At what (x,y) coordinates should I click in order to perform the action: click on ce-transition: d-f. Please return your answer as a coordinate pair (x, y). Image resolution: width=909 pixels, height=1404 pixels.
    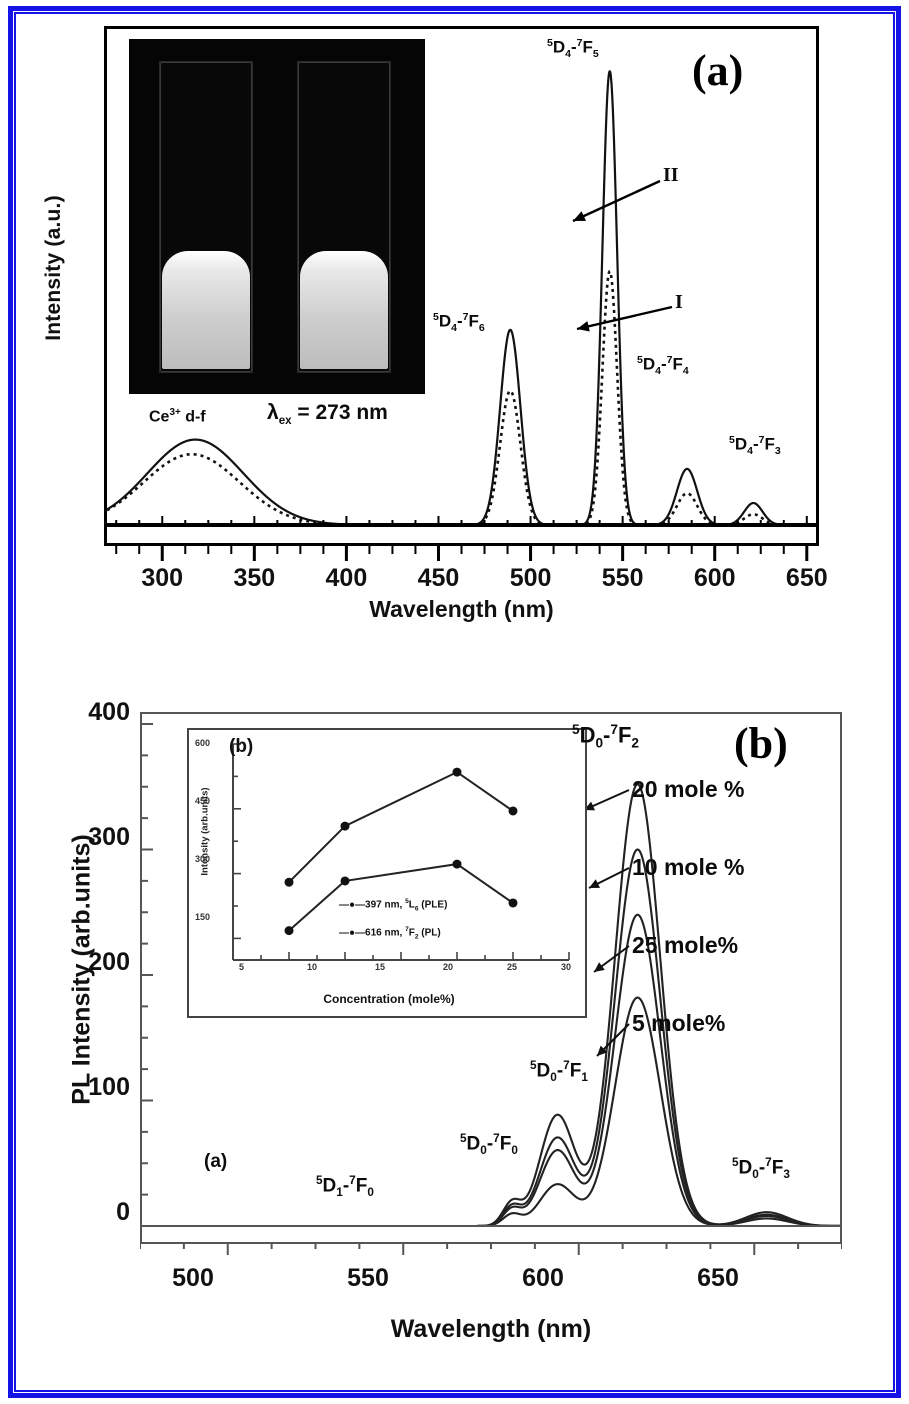
    Looking at the image, I should click on (193, 417).